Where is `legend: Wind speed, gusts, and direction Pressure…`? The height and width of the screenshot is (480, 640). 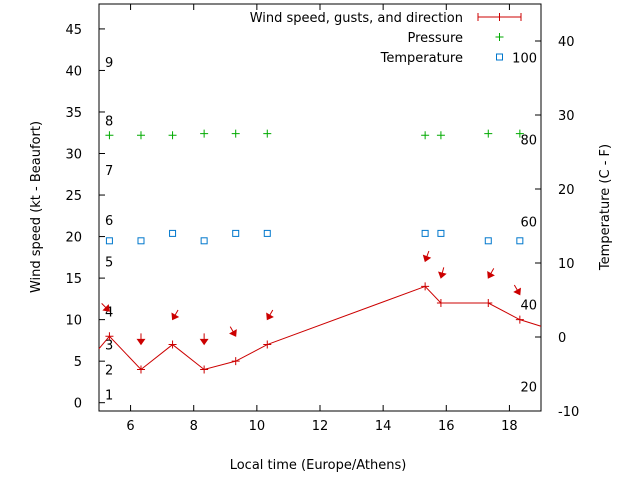
legend: Wind speed, gusts, and direction Pressure… is located at coordinates (386, 38).